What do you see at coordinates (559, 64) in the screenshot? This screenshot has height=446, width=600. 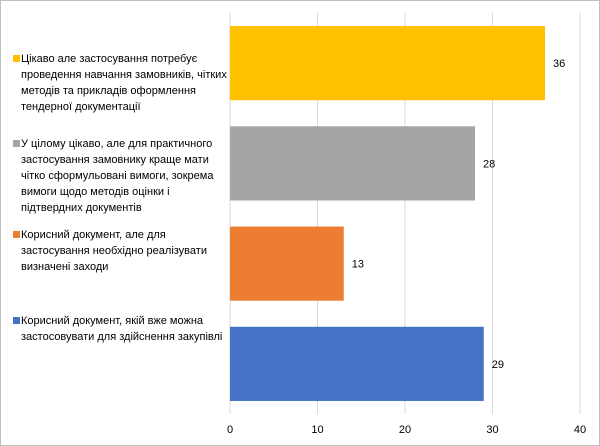 I see `data-label-4: 36` at bounding box center [559, 64].